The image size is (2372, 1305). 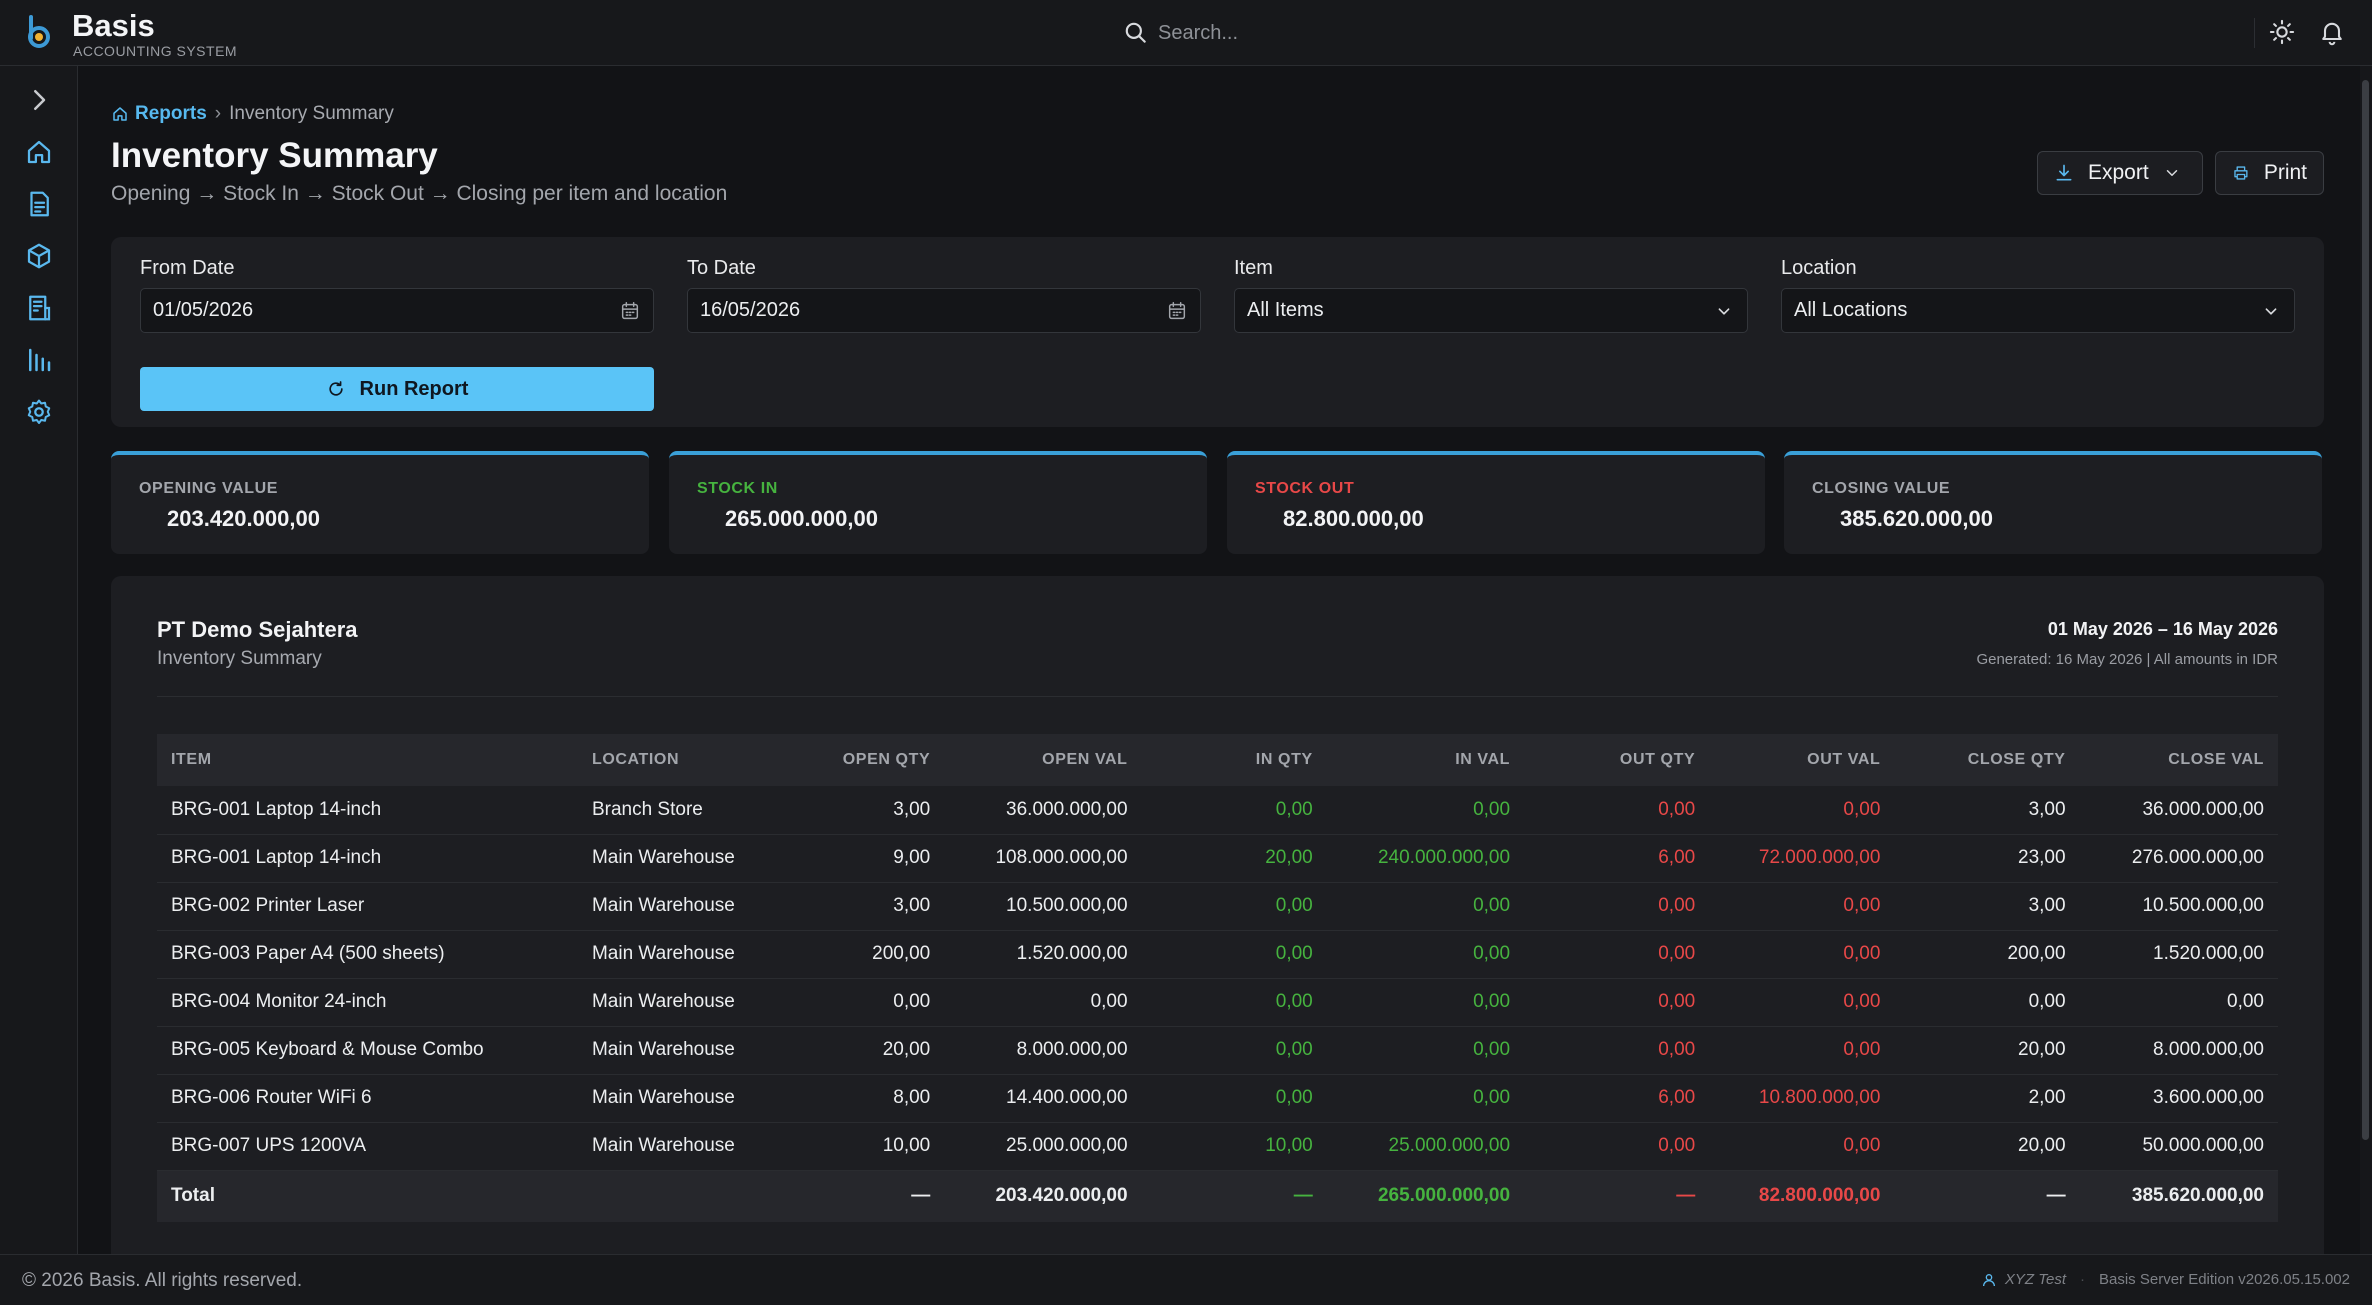 What do you see at coordinates (2178, 906) in the screenshot?
I see `cell-close-val: 10.500.000,00` at bounding box center [2178, 906].